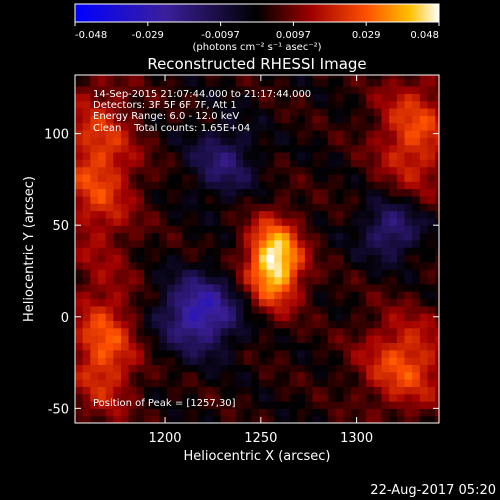  What do you see at coordinates (256, 64) in the screenshot?
I see `chart-title: Reconstructed RHESSI Image` at bounding box center [256, 64].